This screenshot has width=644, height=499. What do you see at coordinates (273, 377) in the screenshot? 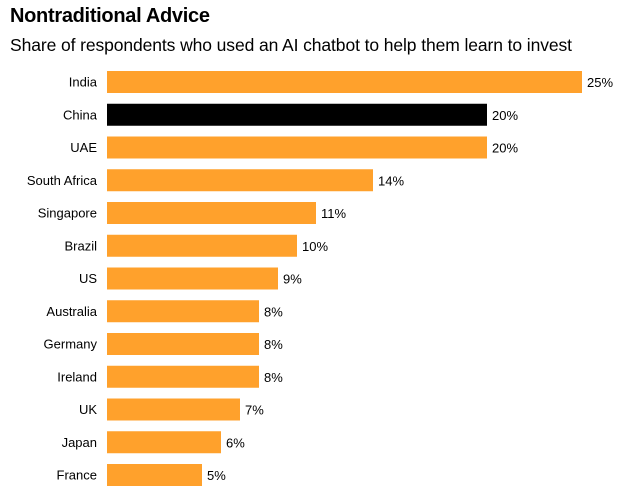
I see `value-label-ireland: 8%` at bounding box center [273, 377].